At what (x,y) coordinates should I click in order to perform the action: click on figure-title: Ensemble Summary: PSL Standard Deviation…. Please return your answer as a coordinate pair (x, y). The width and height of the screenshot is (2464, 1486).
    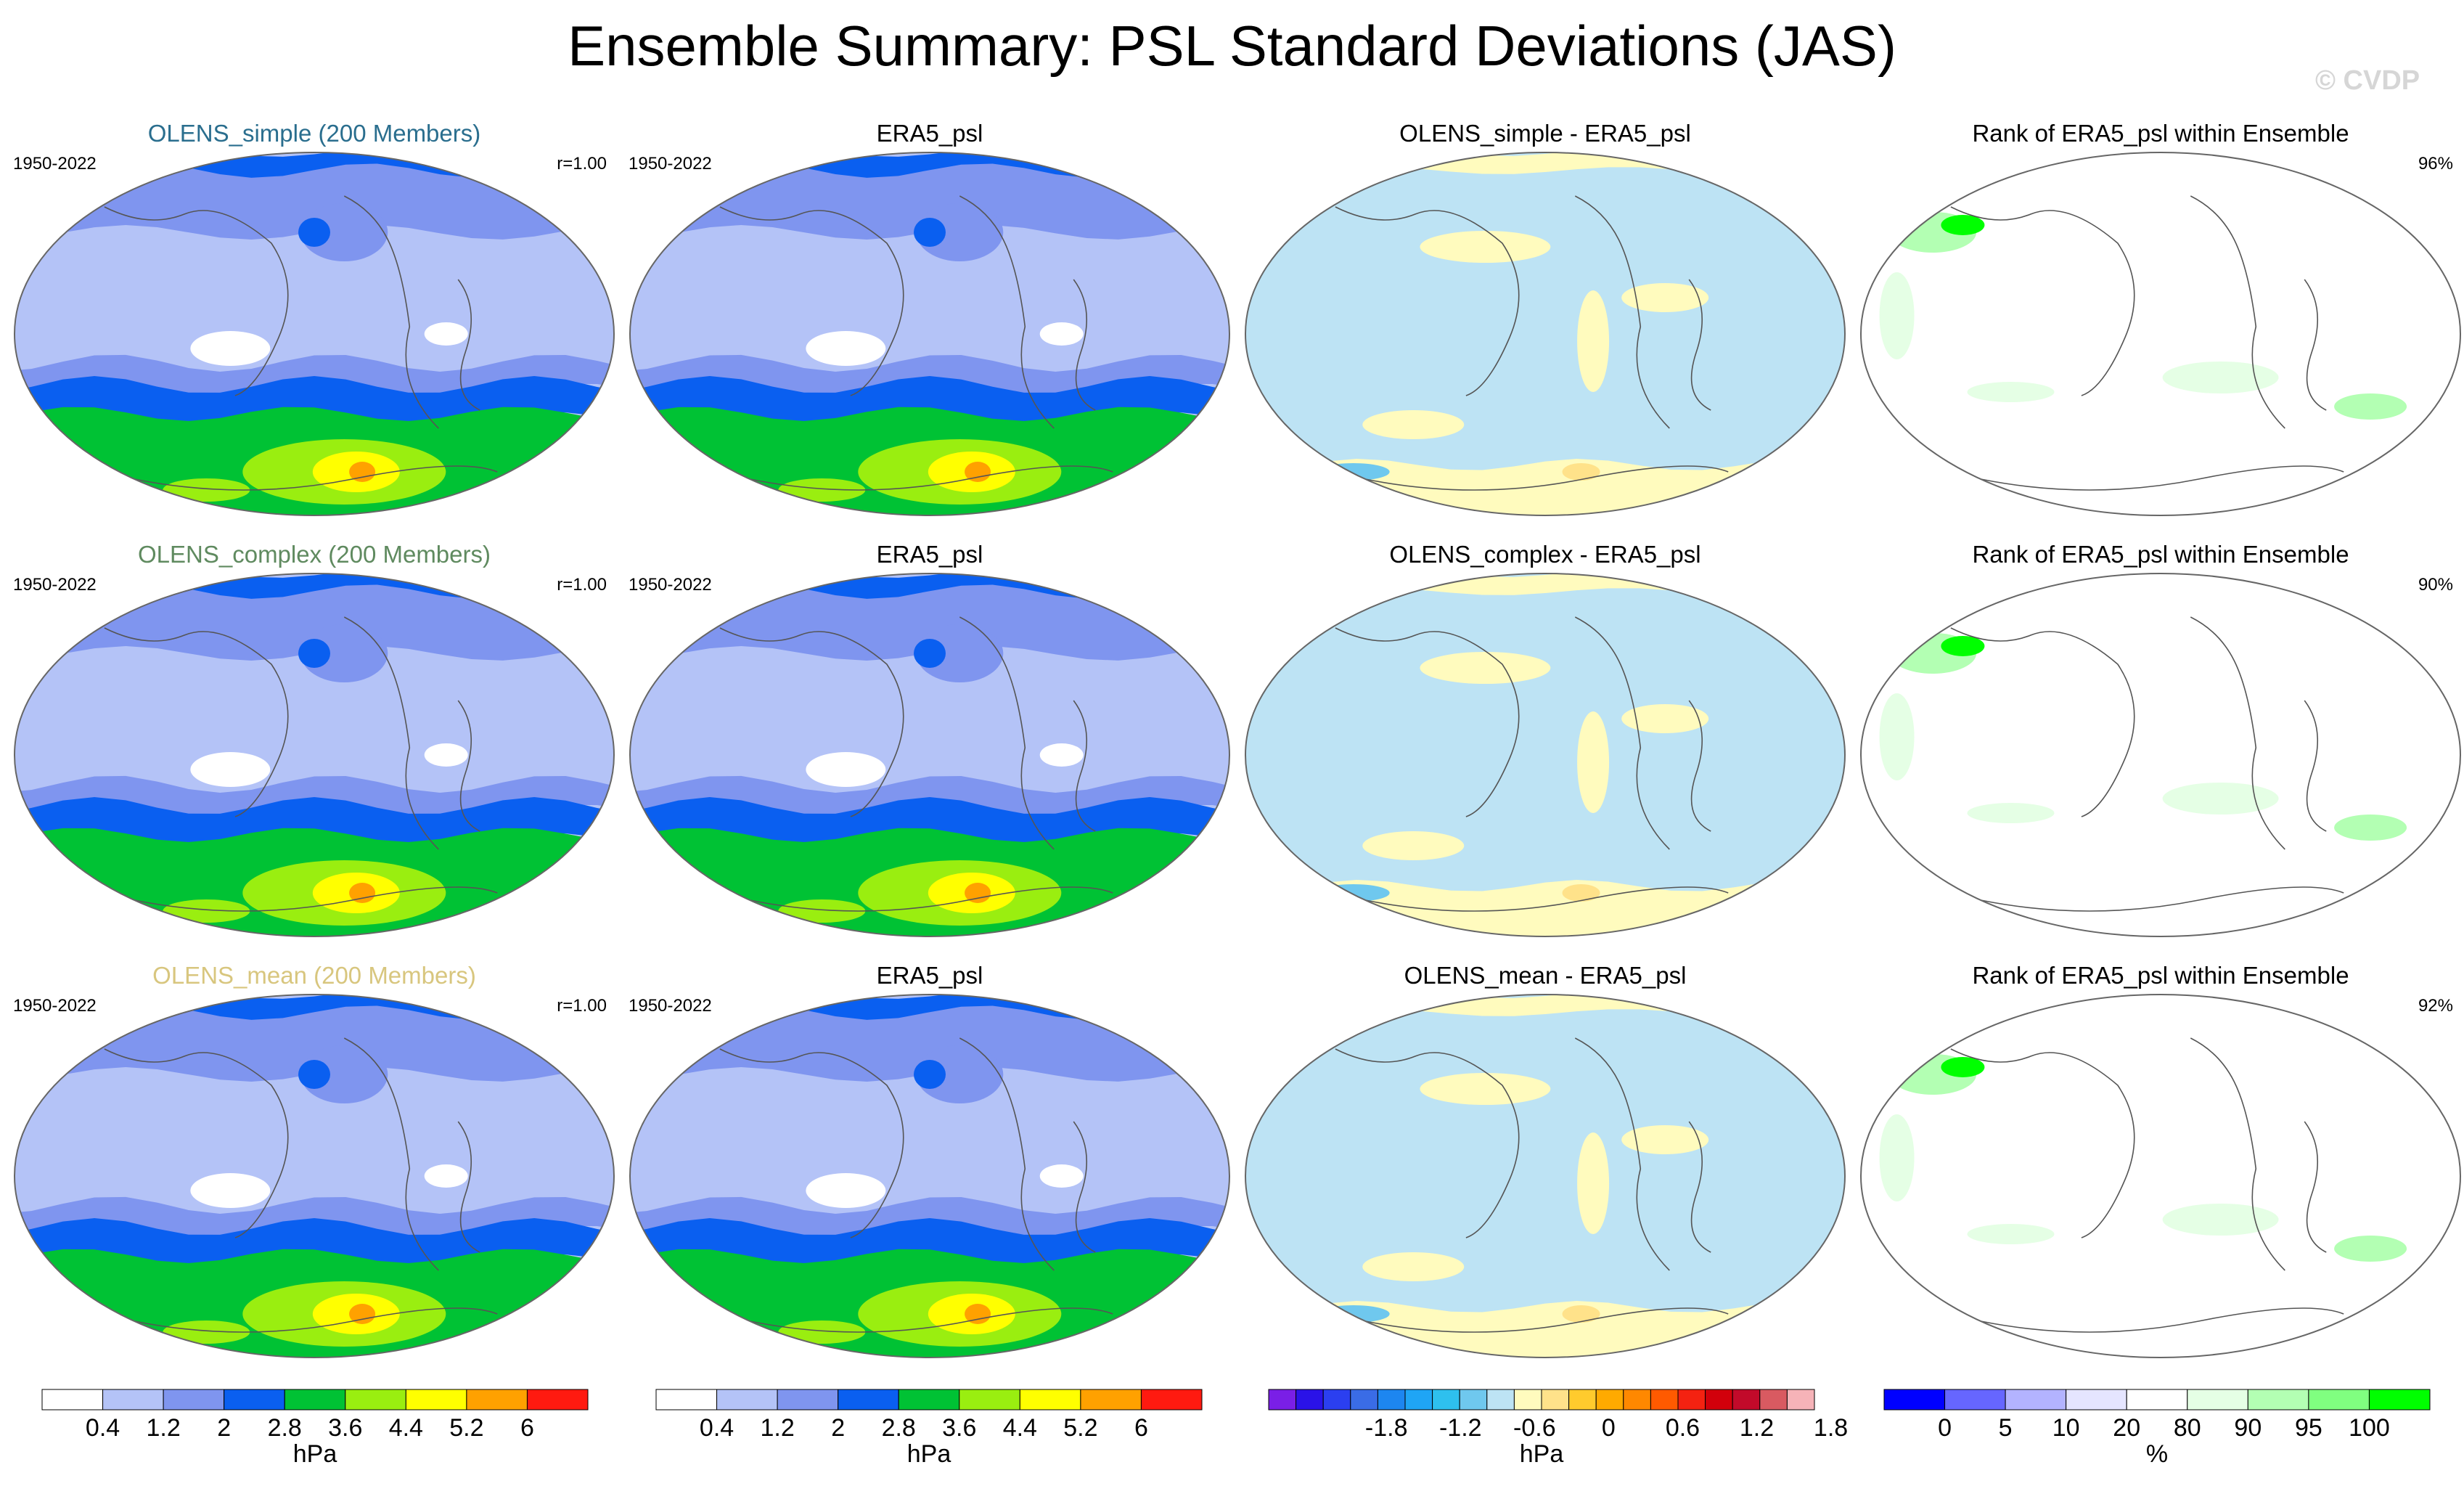
    Looking at the image, I should click on (1232, 46).